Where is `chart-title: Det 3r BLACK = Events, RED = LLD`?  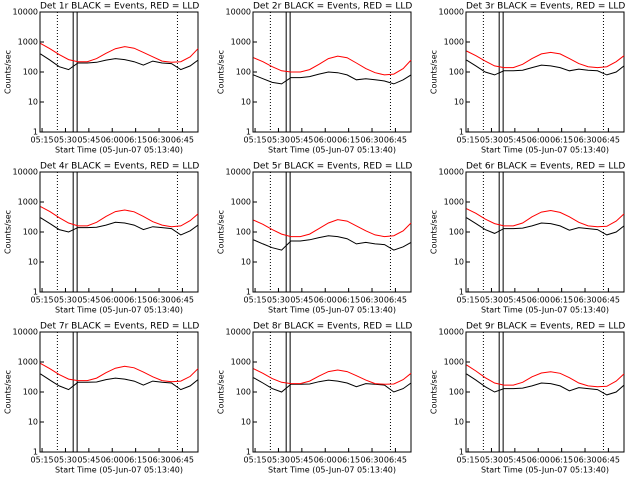
chart-title: Det 3r BLACK = Events, RED = LLD is located at coordinates (545, 7).